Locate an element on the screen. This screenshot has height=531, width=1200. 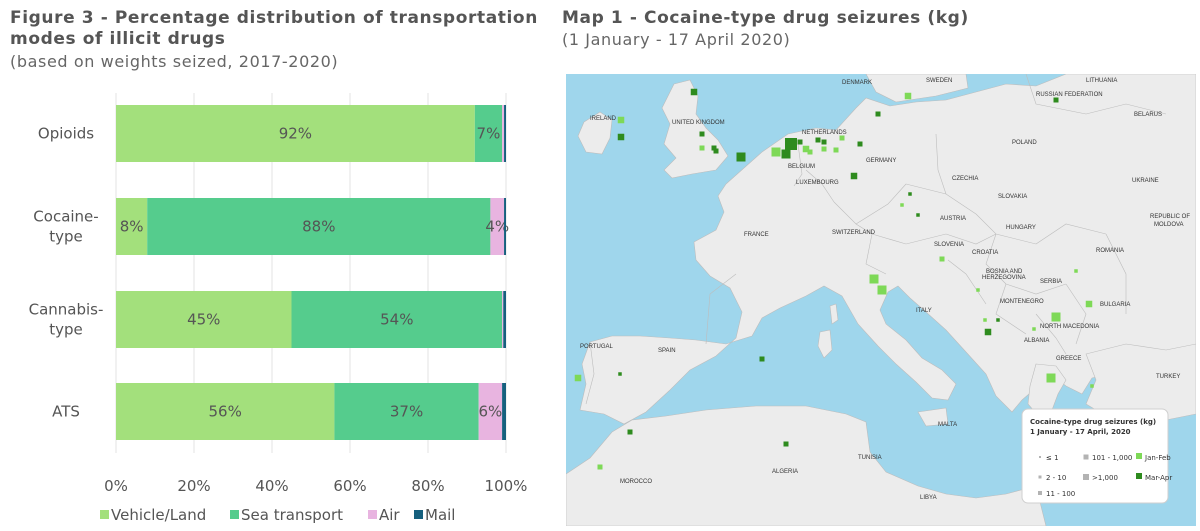
legend-item-sea-transport: Sea transport is located at coordinates (286, 515).